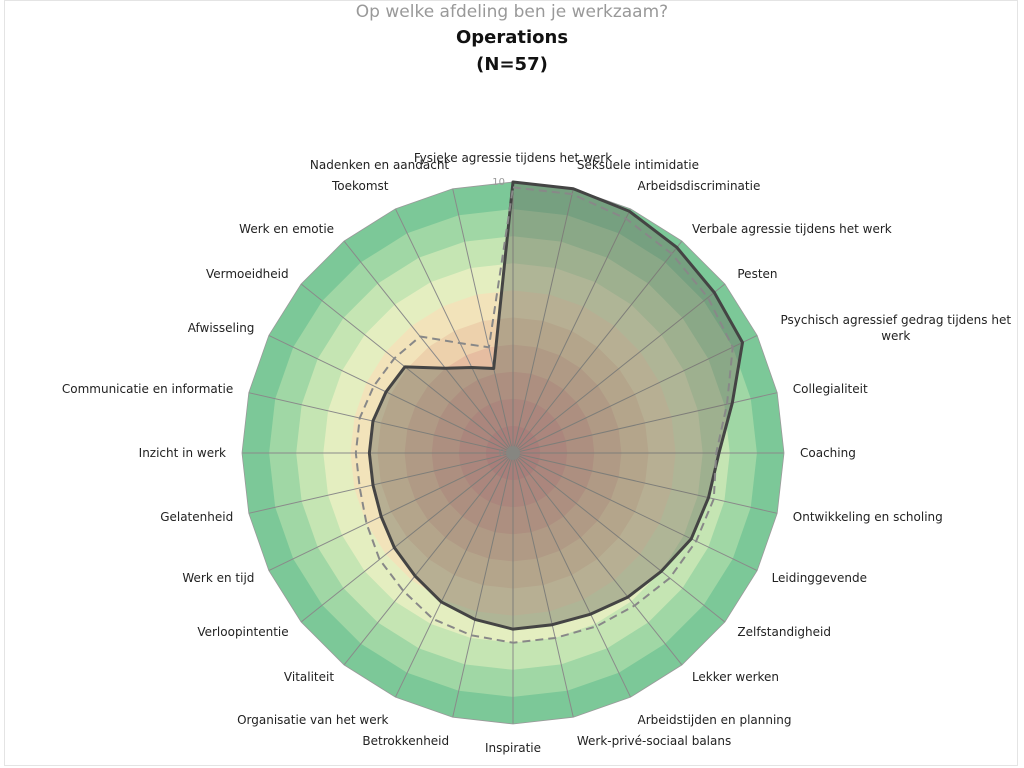 The image size is (1024, 768). I want to click on category-label: Coaching, so click(828, 453).